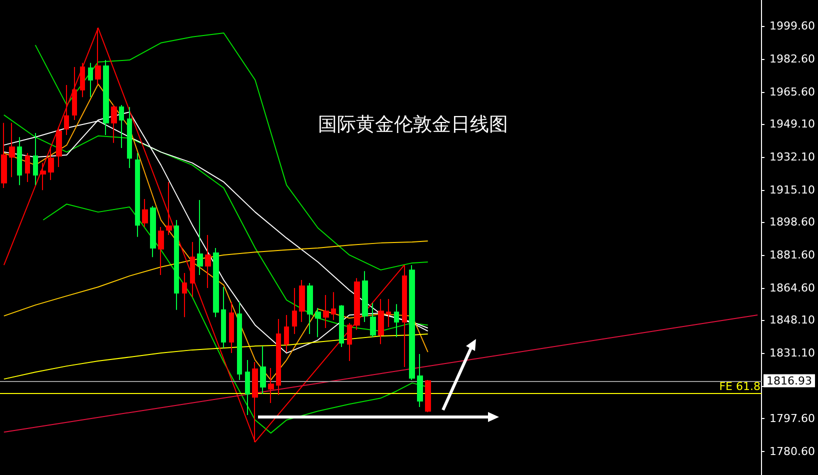  What do you see at coordinates (793, 255) in the screenshot?
I see `y-tick-label: 1881.60` at bounding box center [793, 255].